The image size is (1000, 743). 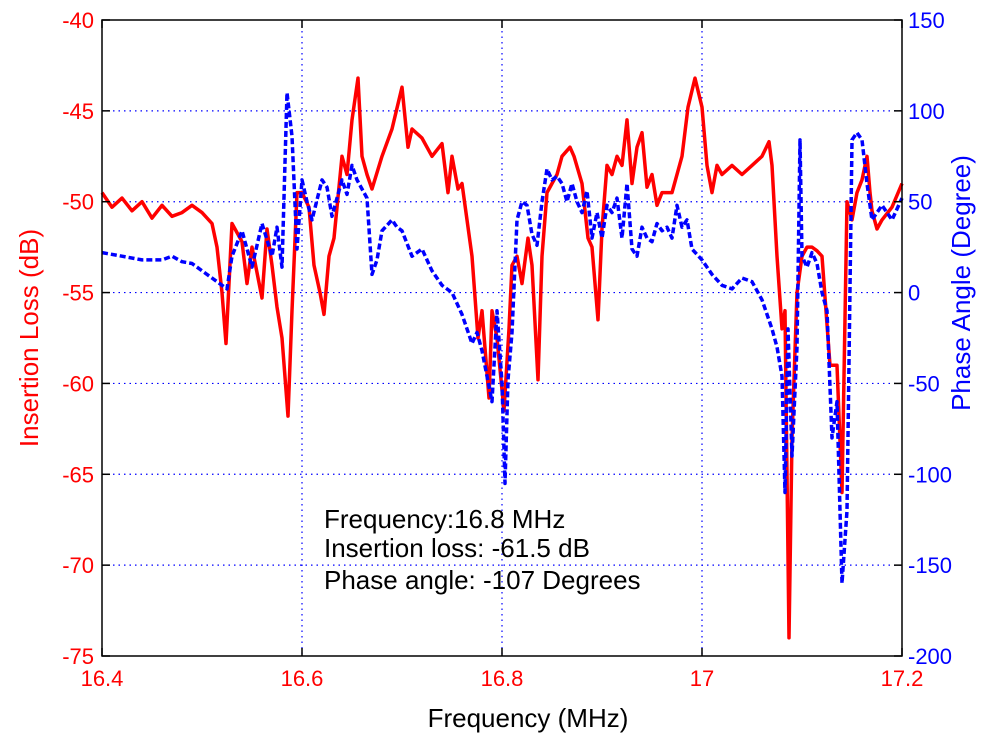 What do you see at coordinates (924, 383) in the screenshot?
I see `y-right-tick-label: -50` at bounding box center [924, 383].